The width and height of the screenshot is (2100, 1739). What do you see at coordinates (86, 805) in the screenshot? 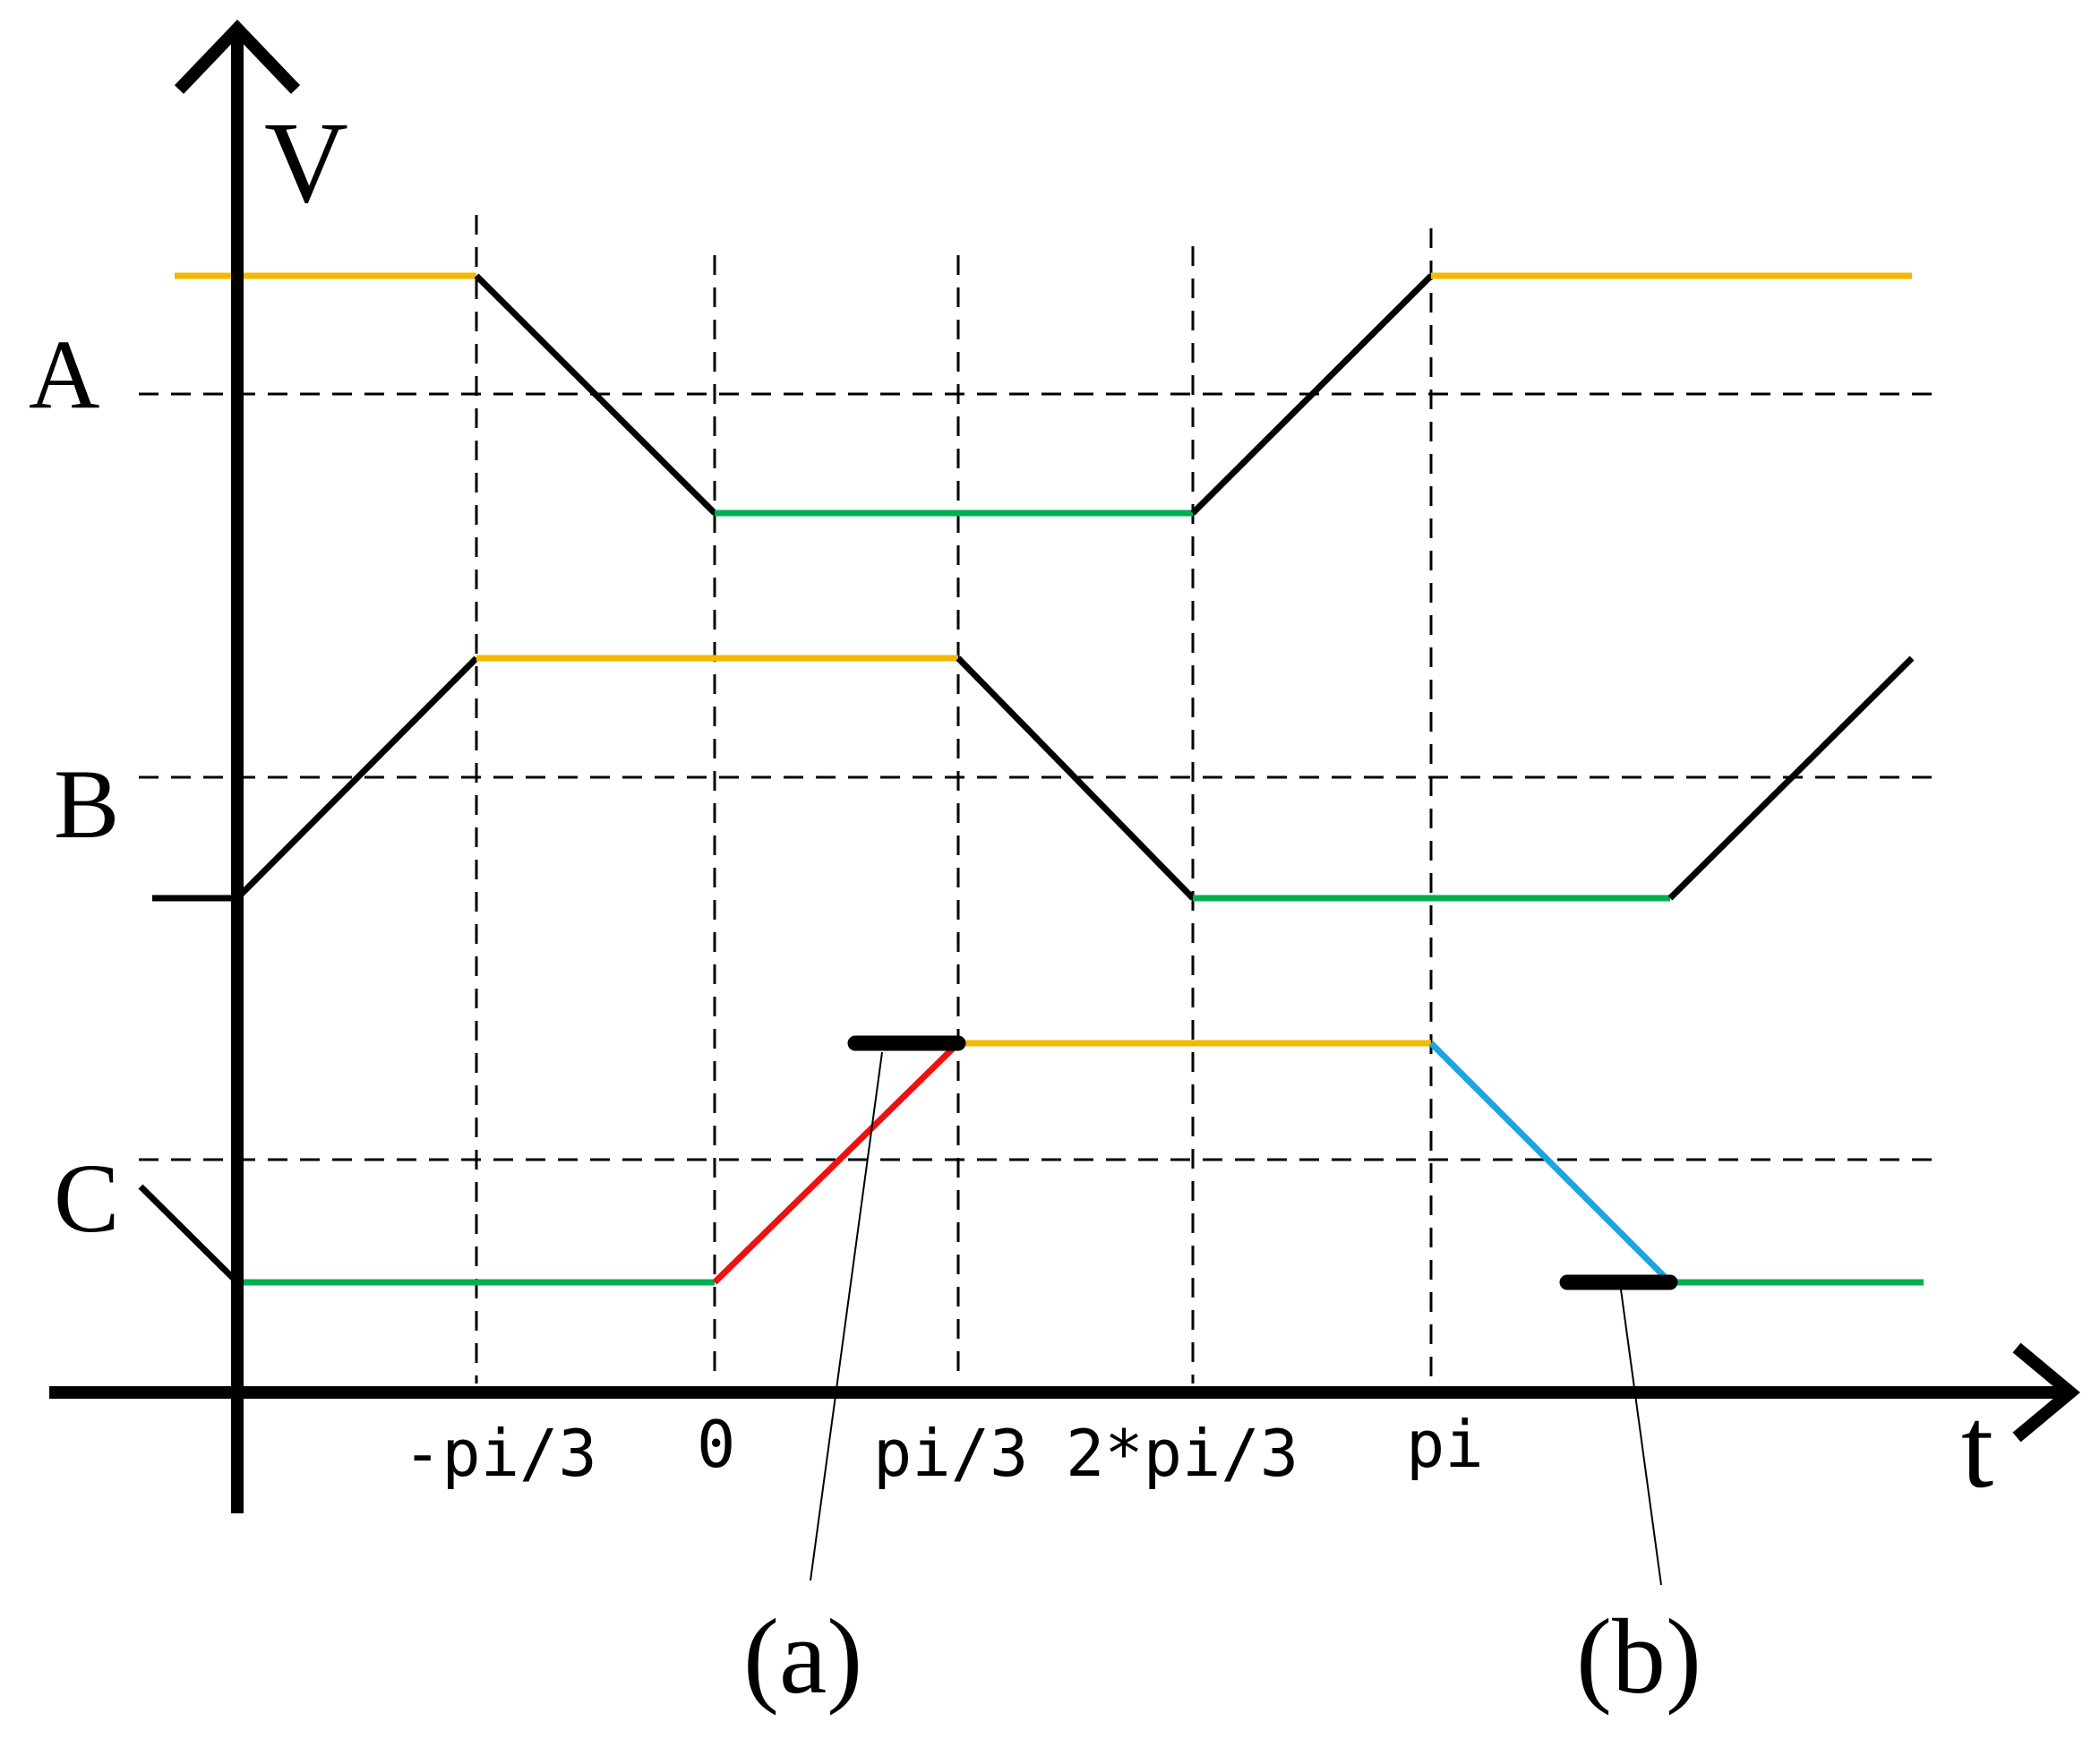
I see `signal-label-b: B` at bounding box center [86, 805].